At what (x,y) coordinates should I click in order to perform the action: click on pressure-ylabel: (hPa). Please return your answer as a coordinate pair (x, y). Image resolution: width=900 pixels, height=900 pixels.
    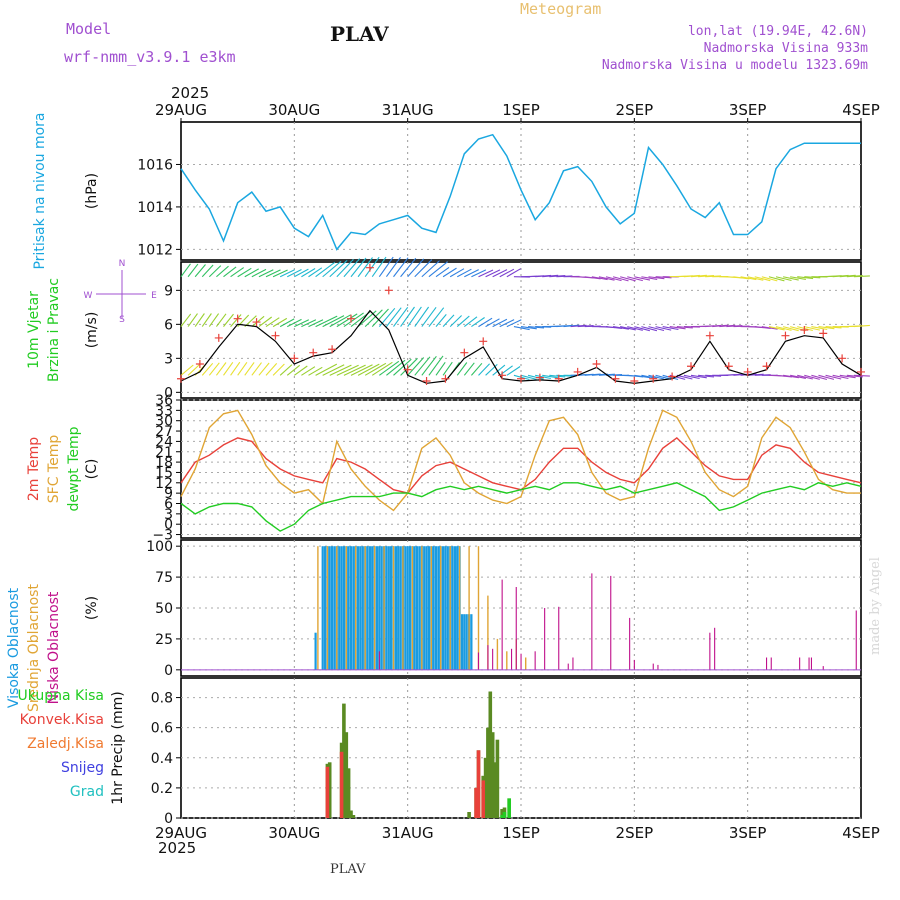
    Looking at the image, I should click on (92, 191).